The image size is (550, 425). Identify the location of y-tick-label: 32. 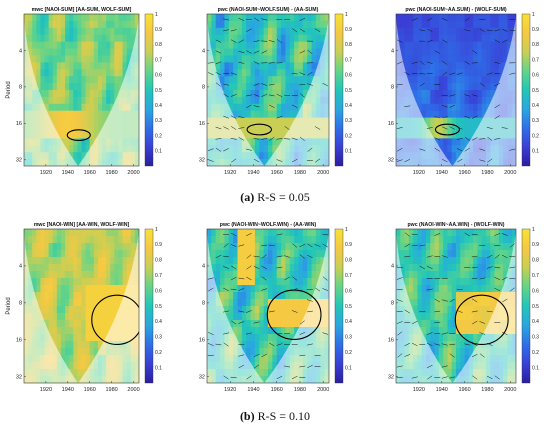
(391, 161).